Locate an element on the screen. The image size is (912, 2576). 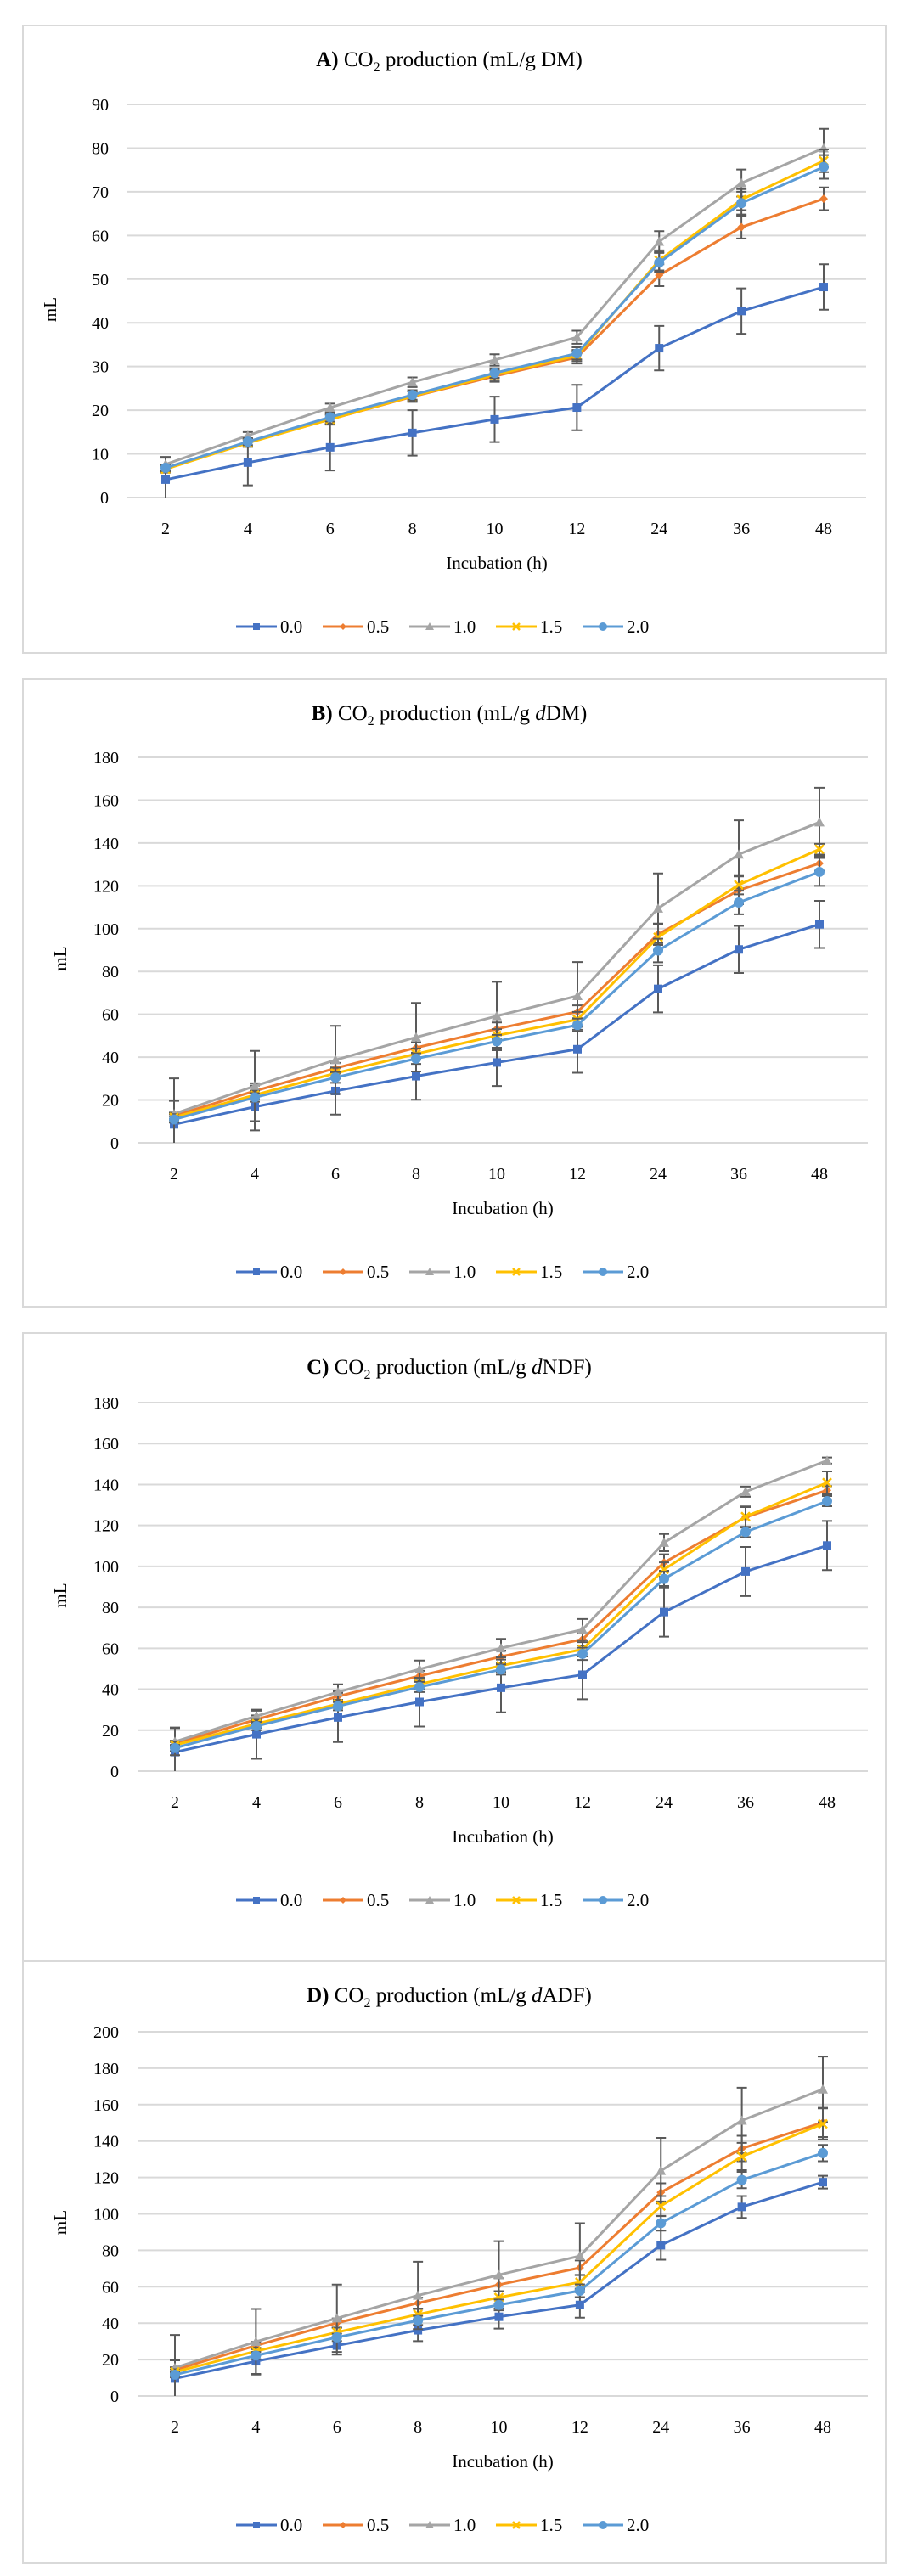
x-tick-label: 8 is located at coordinates (419, 1802).